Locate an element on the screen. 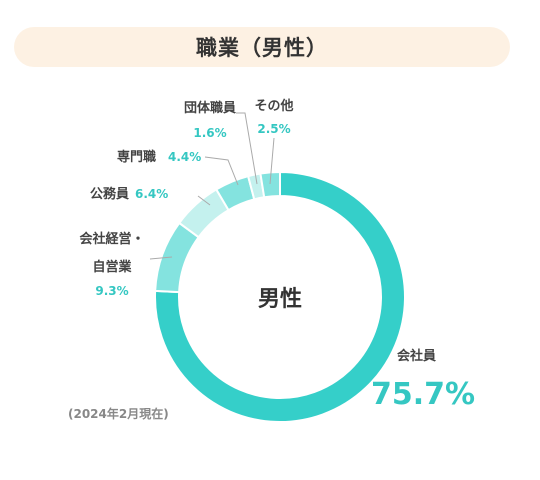  chart-title: 職業（男性） is located at coordinates (262, 48).